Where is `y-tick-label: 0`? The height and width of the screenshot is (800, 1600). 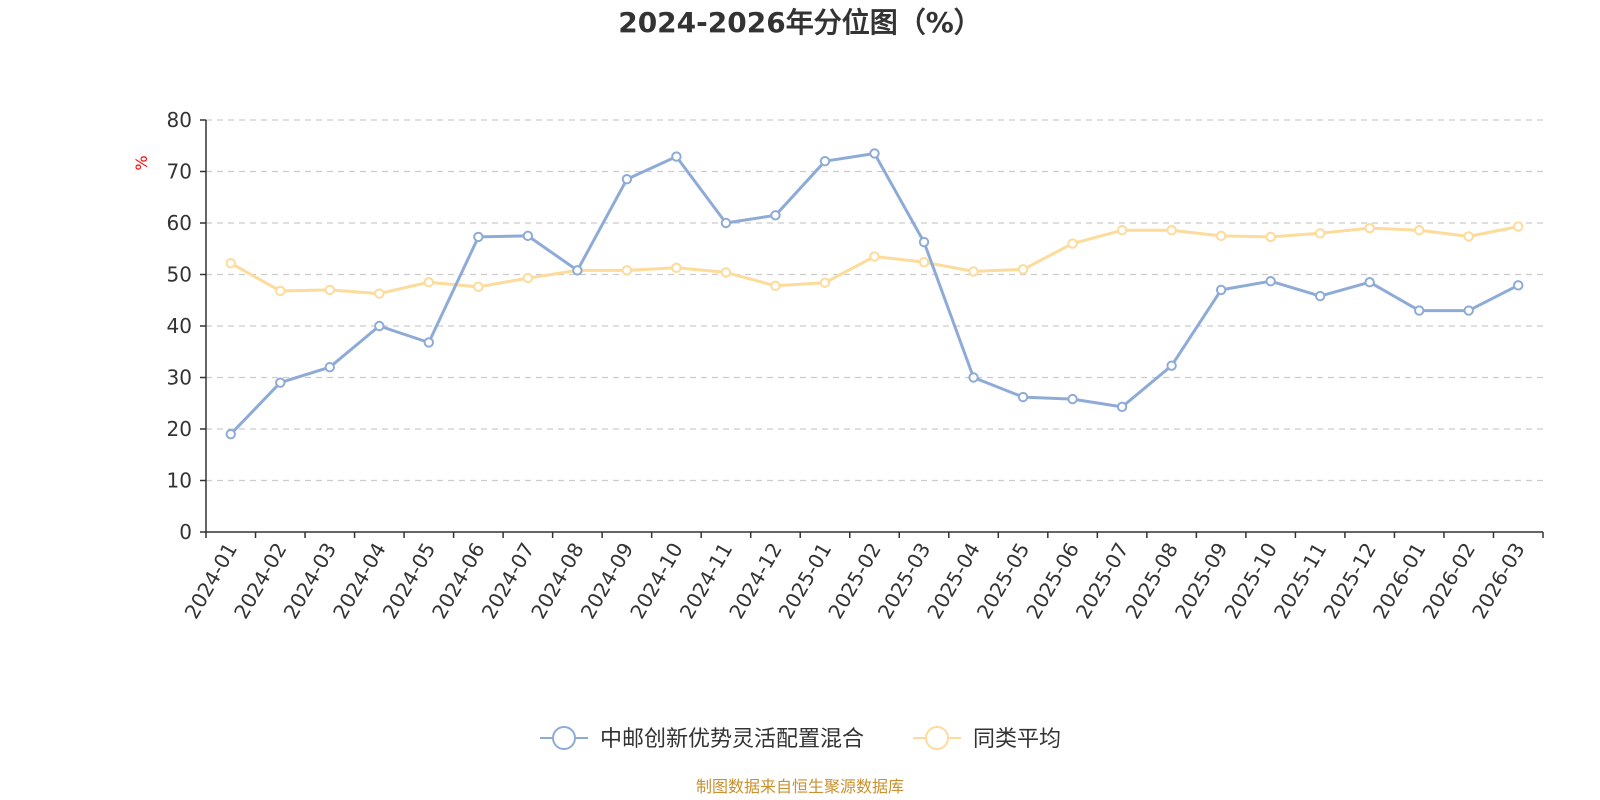
y-tick-label: 0 is located at coordinates (185, 532).